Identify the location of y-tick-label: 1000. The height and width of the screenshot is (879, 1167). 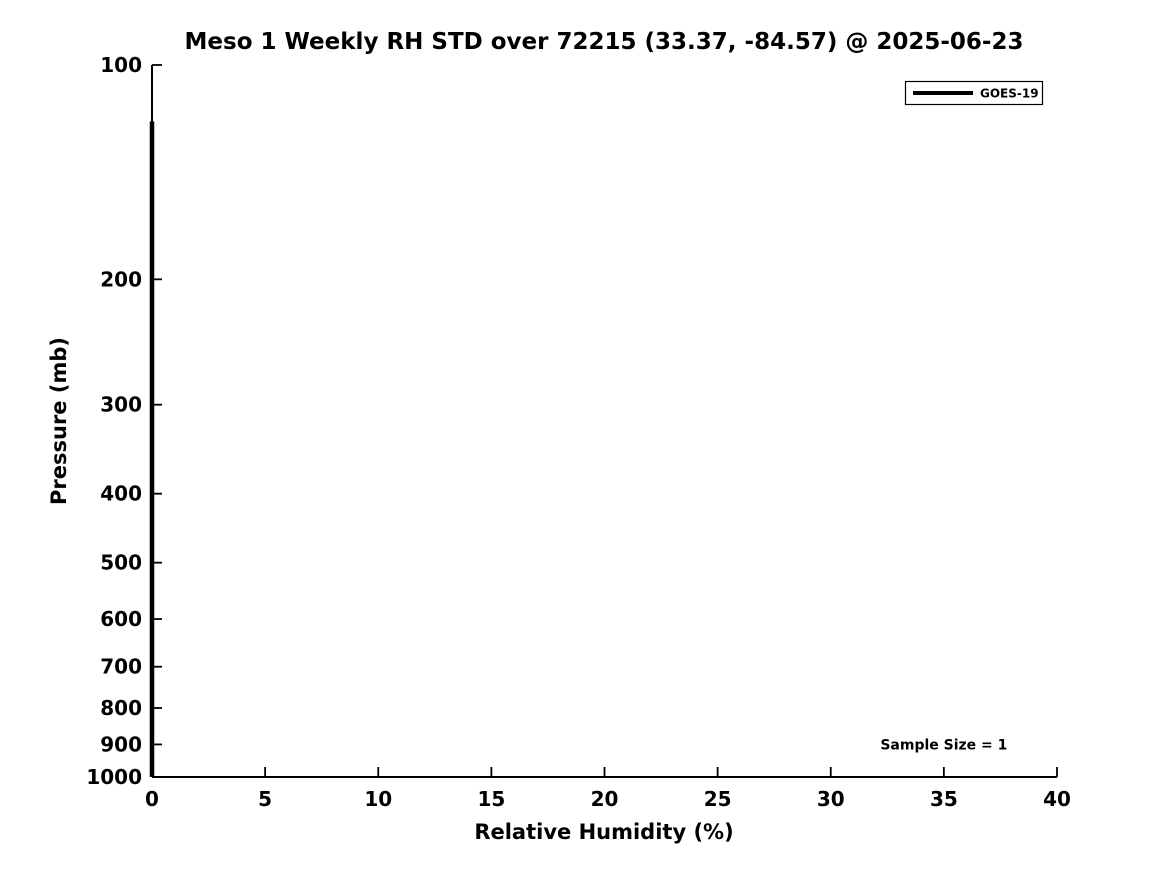
(114, 777).